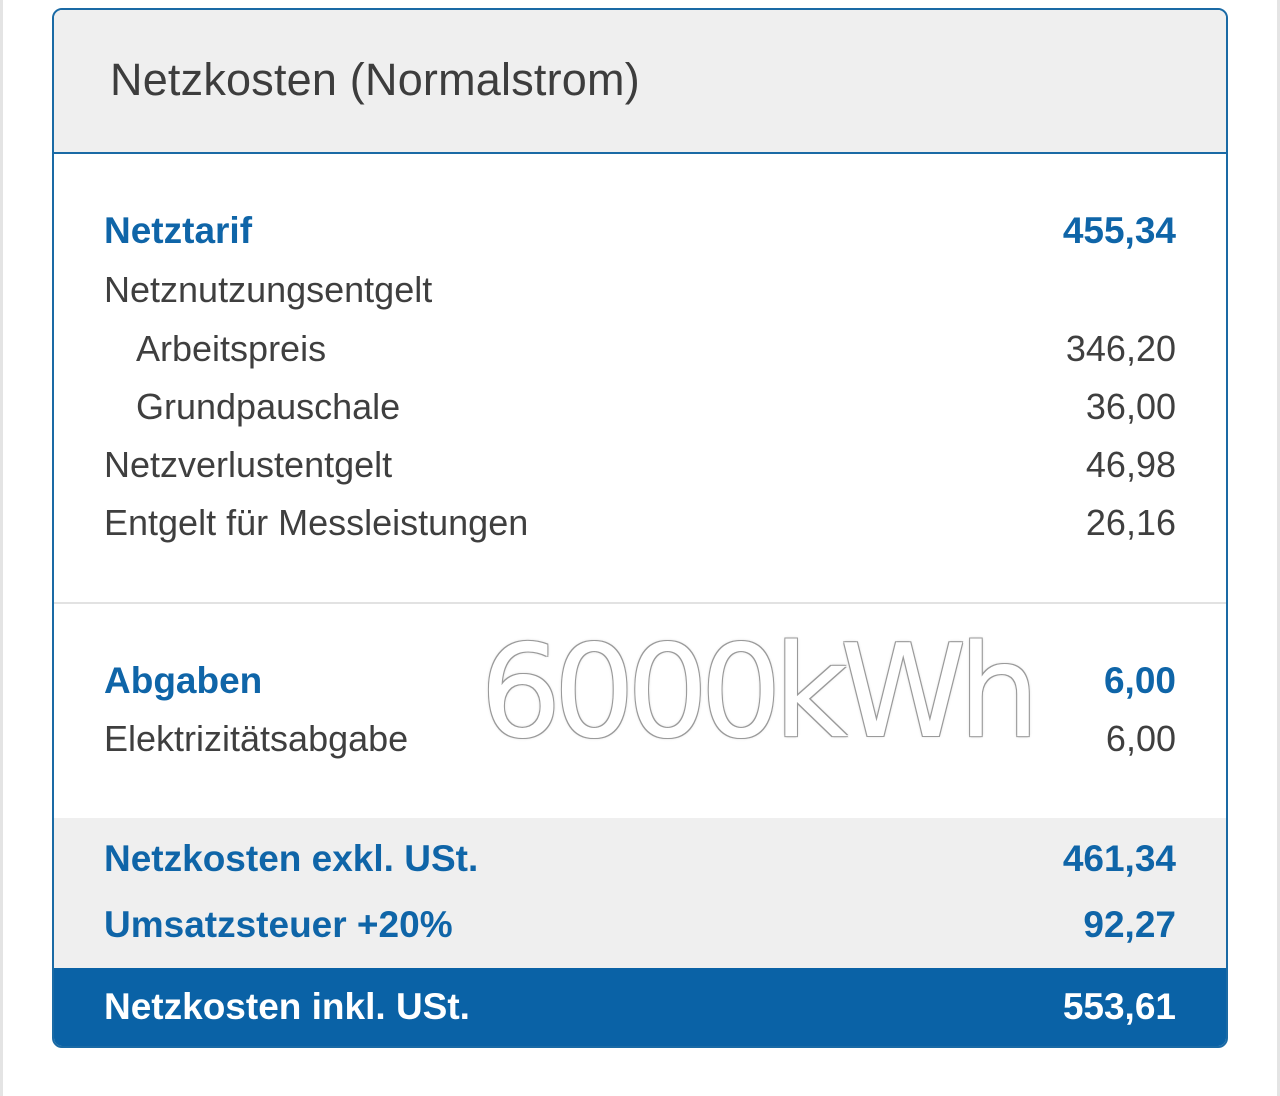  Describe the element at coordinates (268, 289) in the screenshot. I see `netznutzungsentgelt-label: Netznutzungsentgelt` at that location.